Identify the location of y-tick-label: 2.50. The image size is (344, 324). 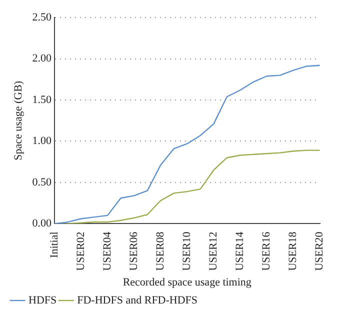
(42, 17).